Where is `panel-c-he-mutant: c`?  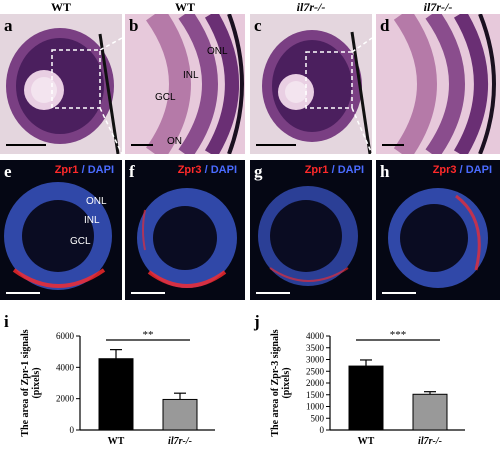
panel-c-he-mutant: c is located at coordinates (311, 84).